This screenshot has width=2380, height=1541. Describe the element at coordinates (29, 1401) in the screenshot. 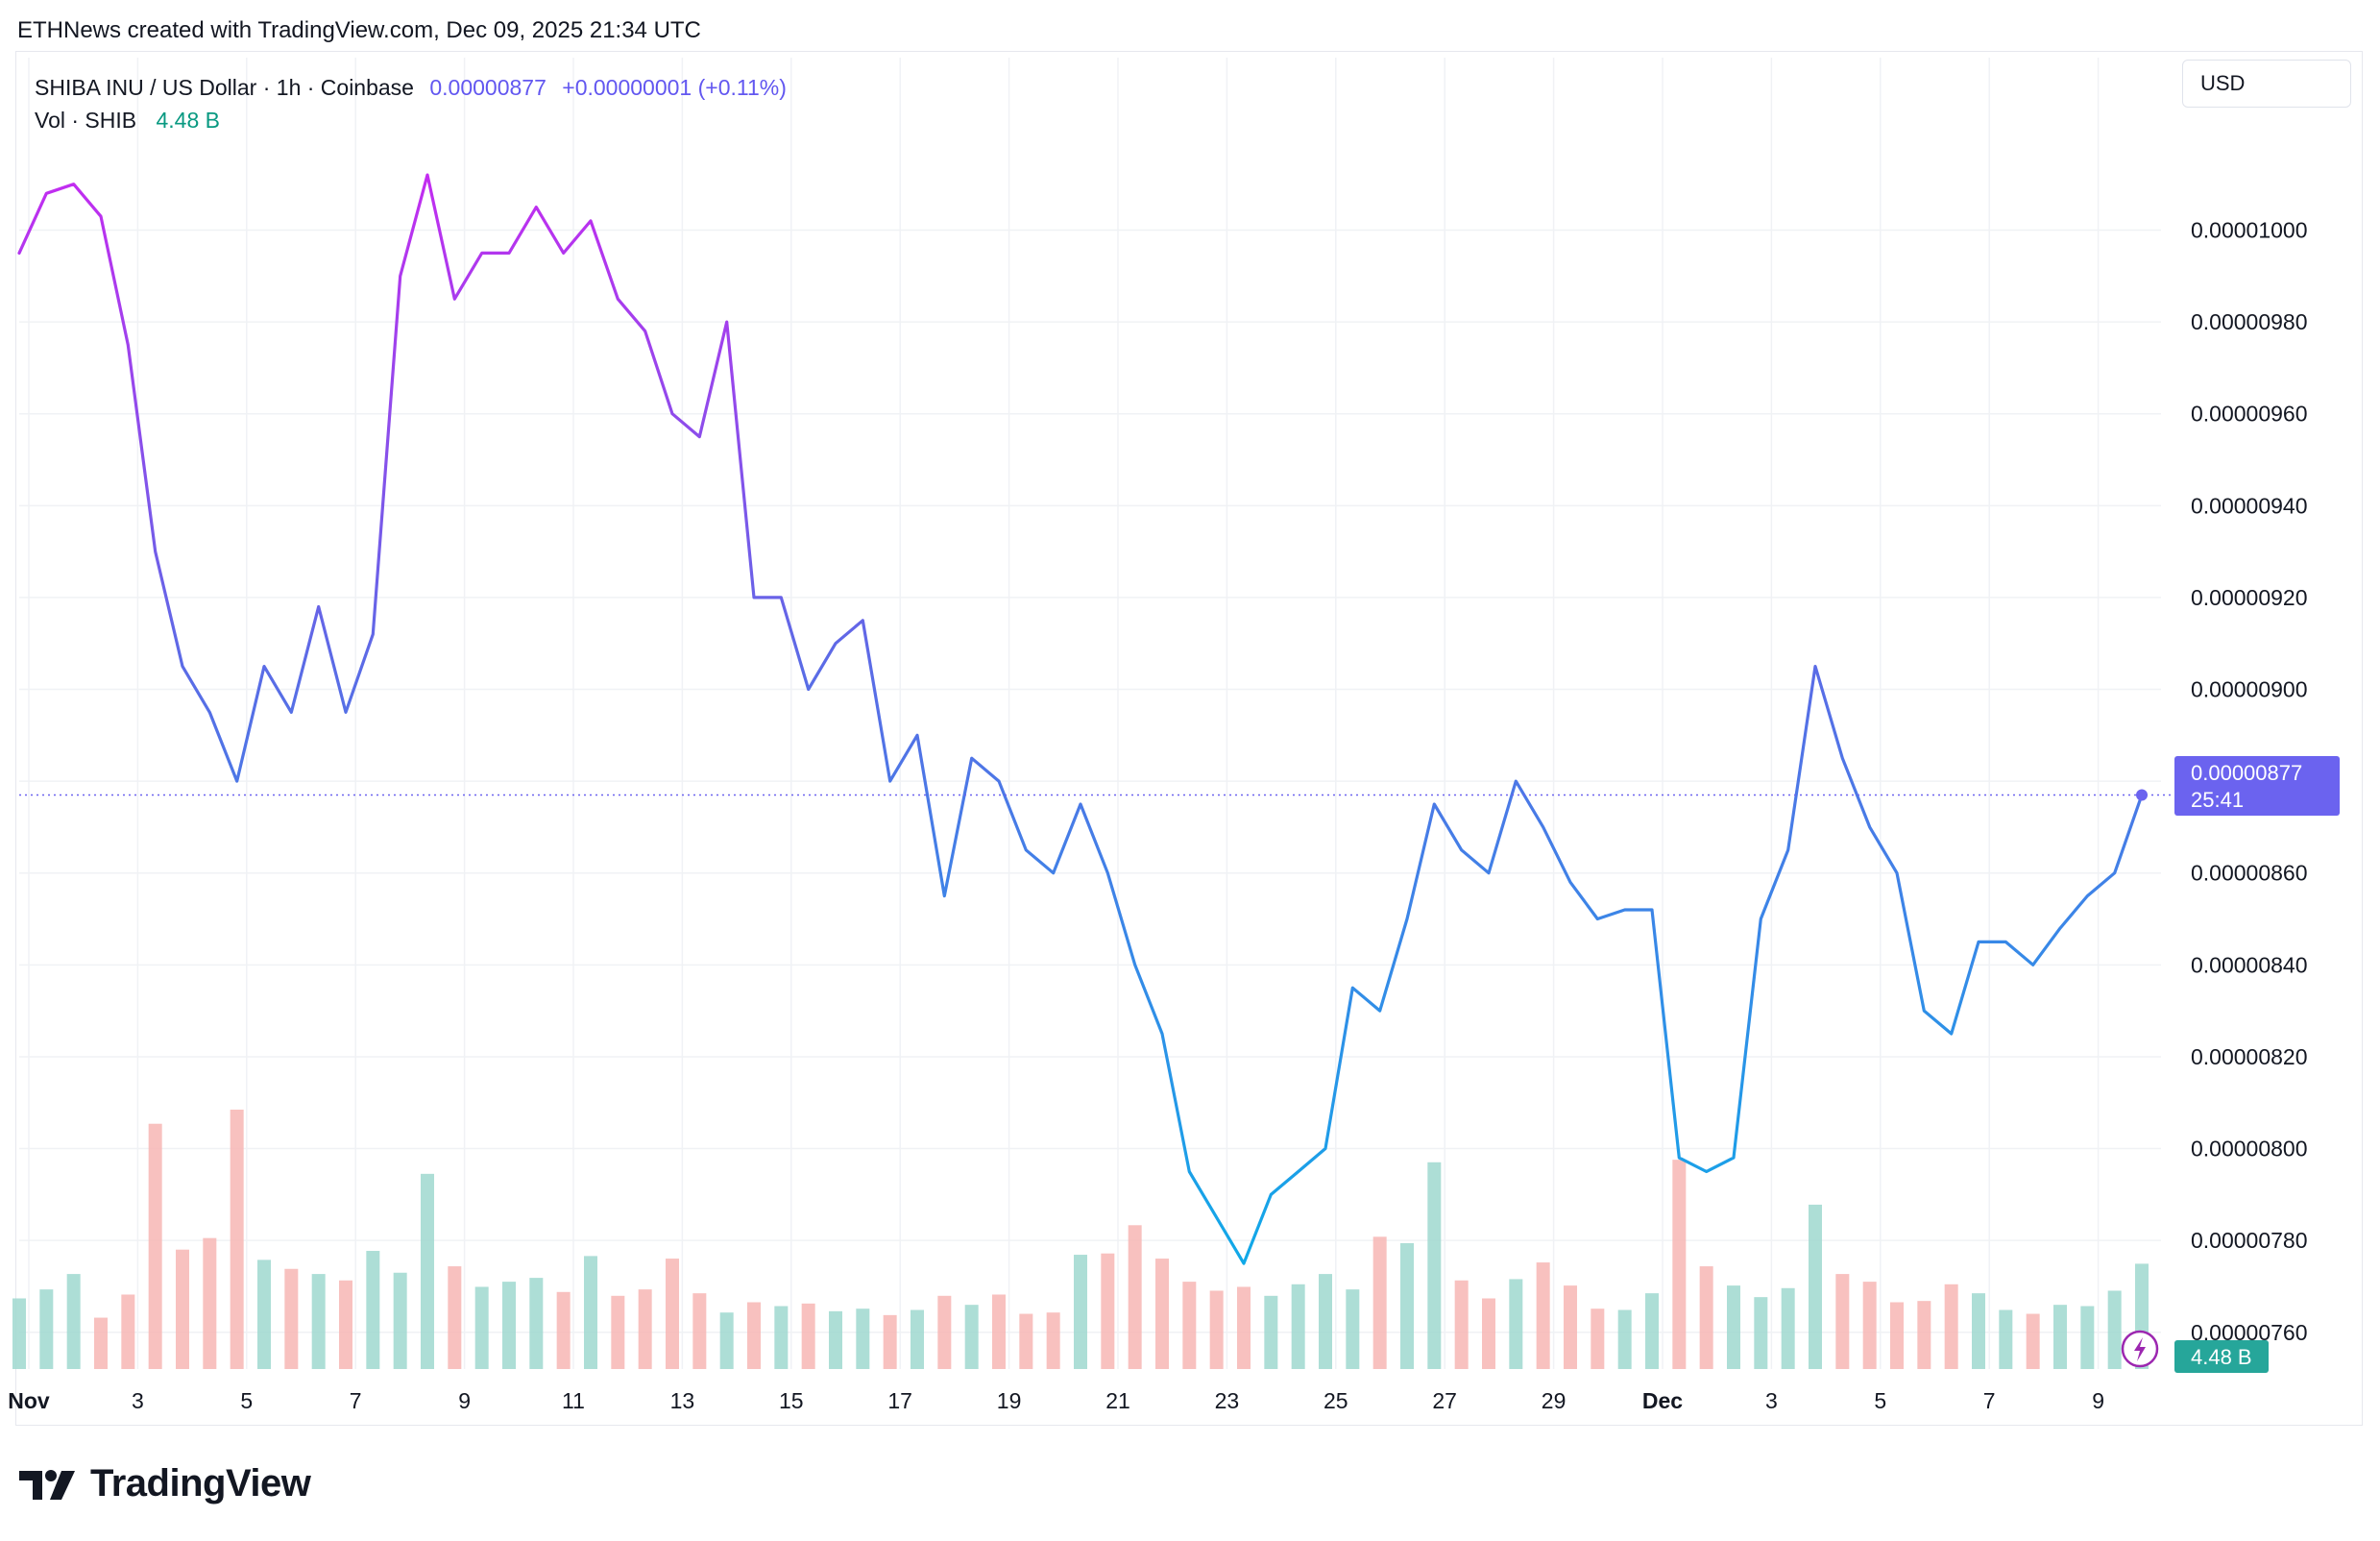

I see `x-tick-label: Nov` at that location.